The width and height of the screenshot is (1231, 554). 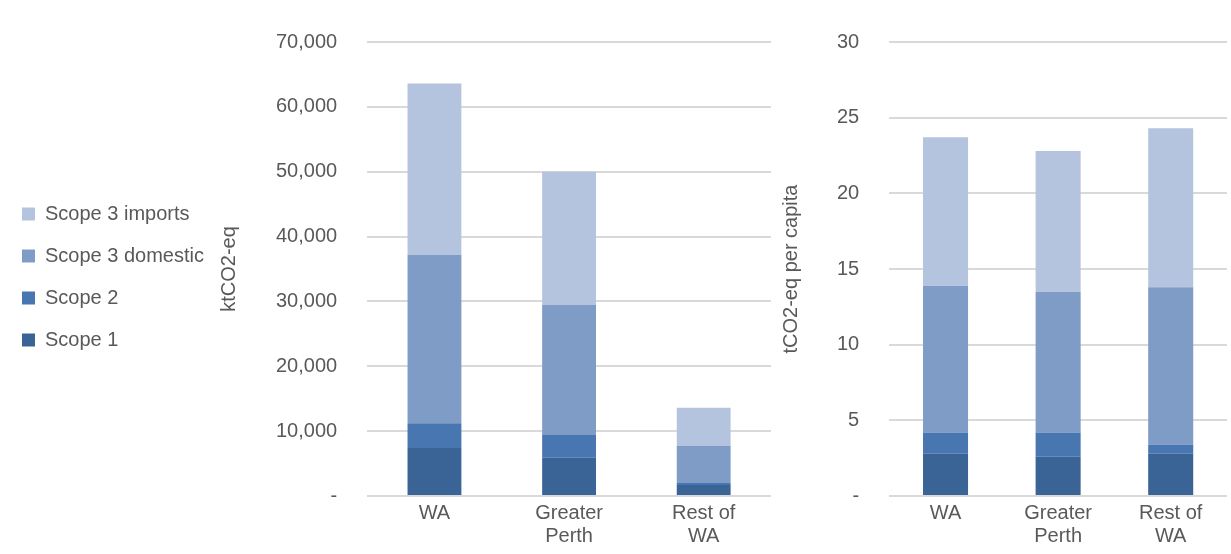 What do you see at coordinates (848, 191) in the screenshot?
I see `y-tick-label: 20` at bounding box center [848, 191].